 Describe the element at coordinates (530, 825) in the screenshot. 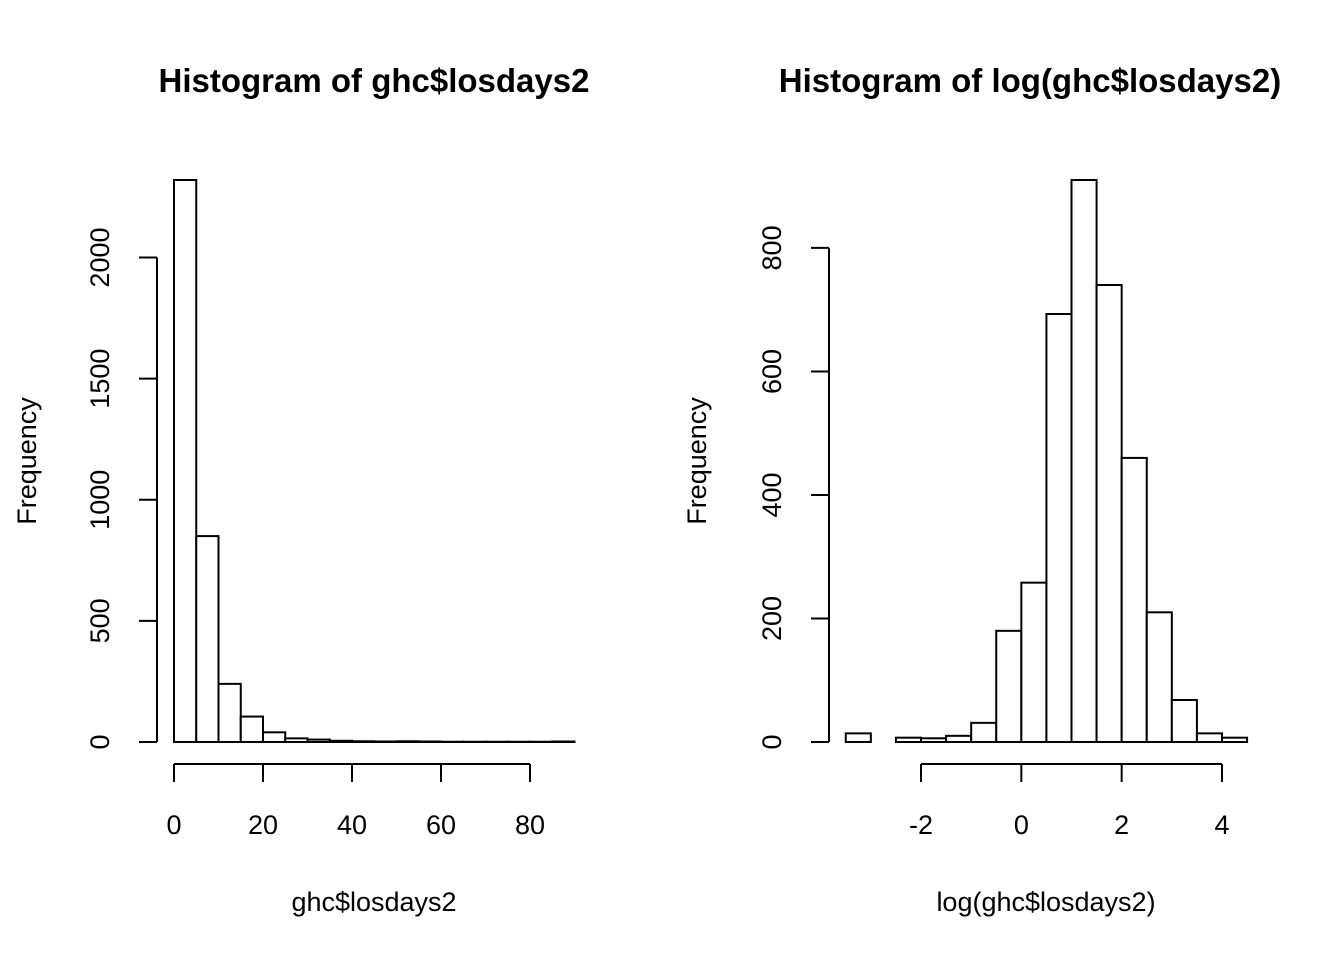

I see `x-tick-label: 80` at that location.